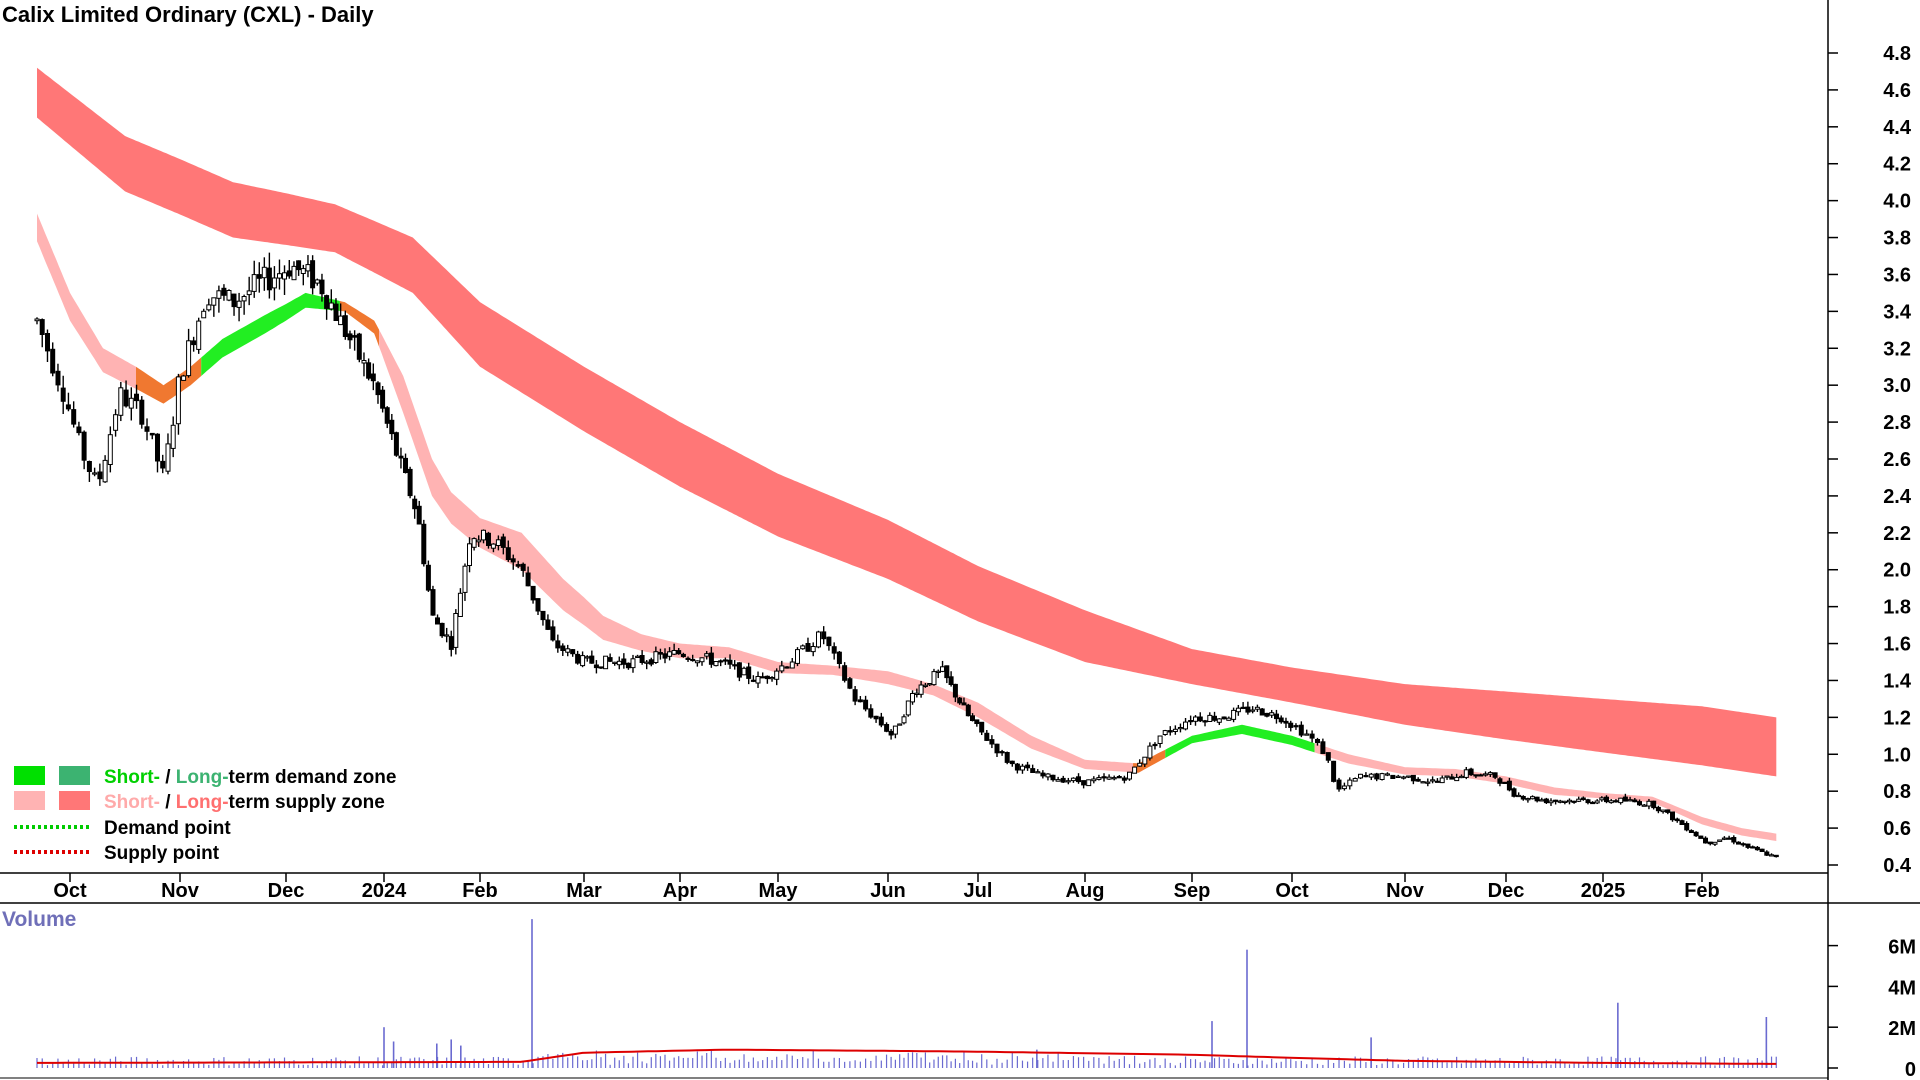 This screenshot has width=1920, height=1080. What do you see at coordinates (888, 891) in the screenshot?
I see `x-tick-label: Jun` at bounding box center [888, 891].